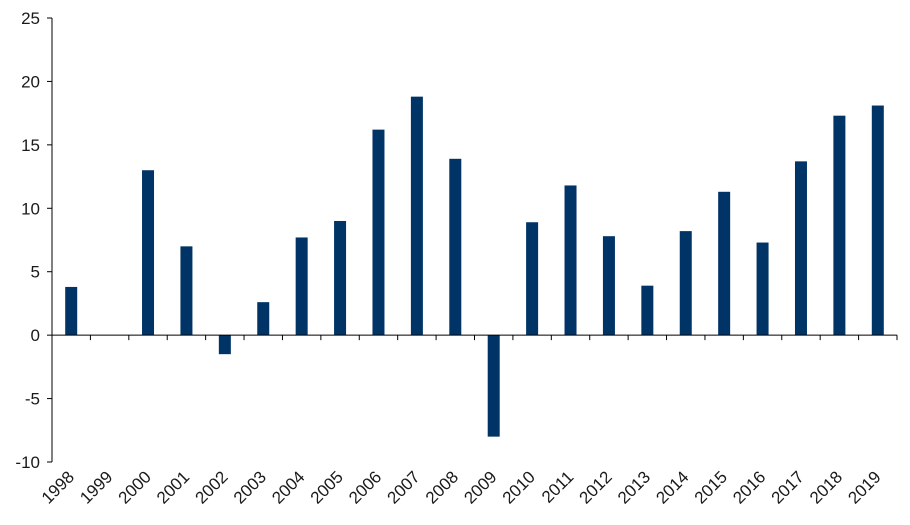 Image resolution: width=910 pixels, height=525 pixels. What do you see at coordinates (263, 319) in the screenshot?
I see `bar-2003` at bounding box center [263, 319].